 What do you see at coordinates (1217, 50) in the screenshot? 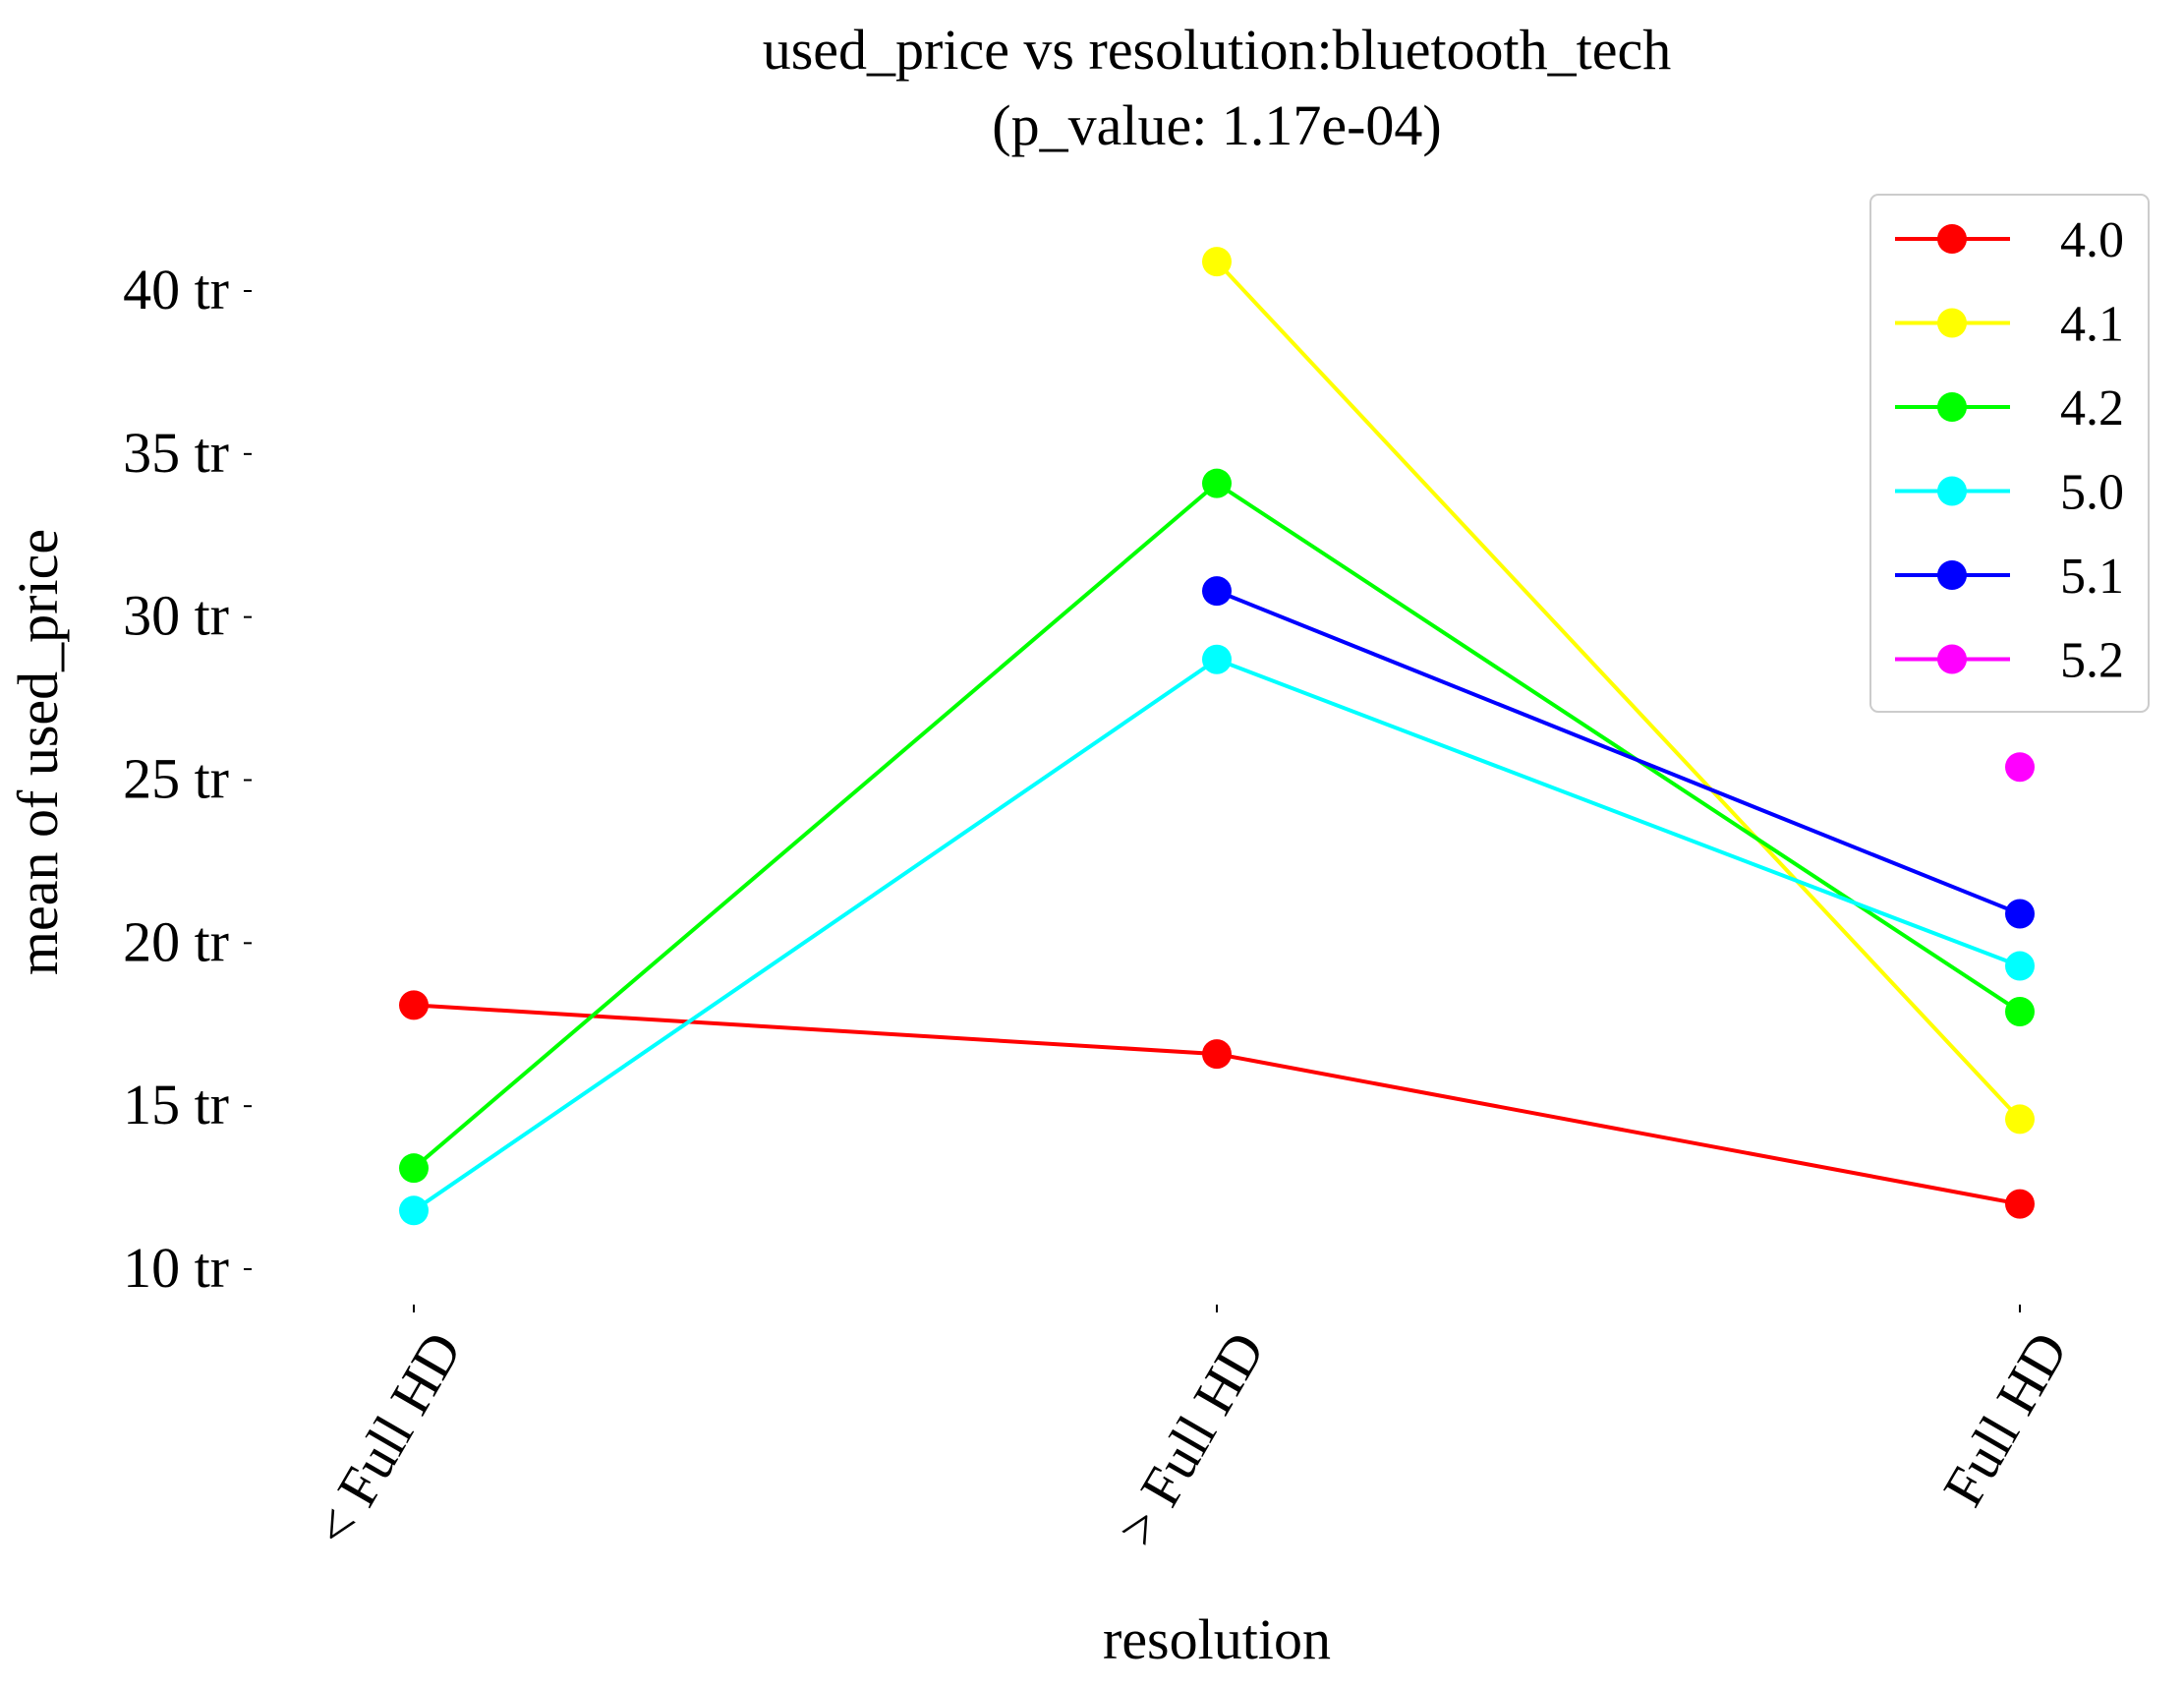
I see `chart-title: used_price vs resolution:bluetooth_tech` at bounding box center [1217, 50].